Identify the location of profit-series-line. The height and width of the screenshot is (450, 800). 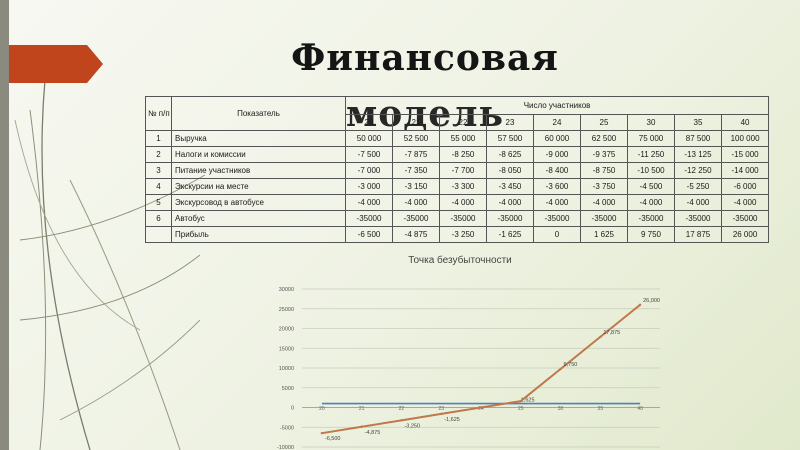
(481, 369).